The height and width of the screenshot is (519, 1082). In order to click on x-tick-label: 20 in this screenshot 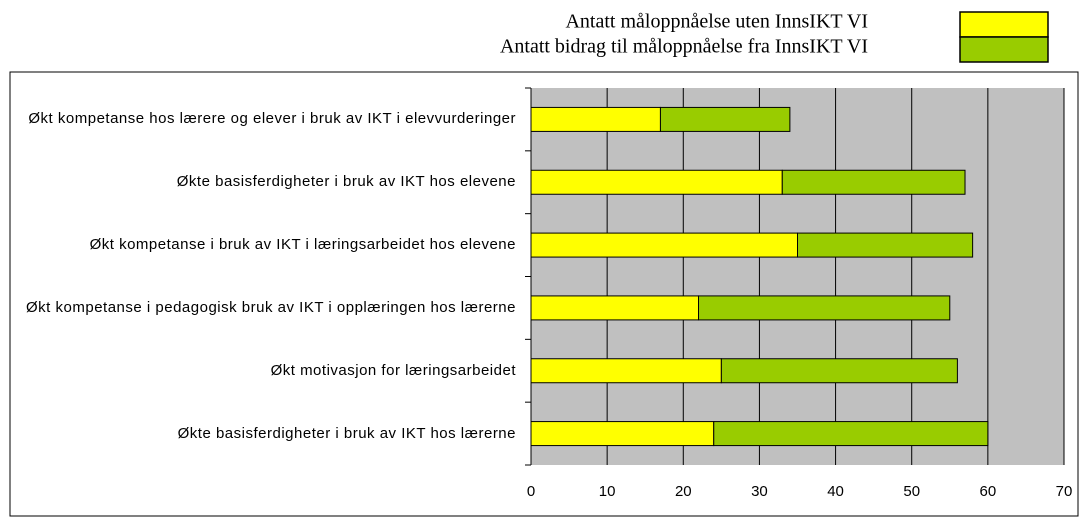, I will do `click(683, 491)`.